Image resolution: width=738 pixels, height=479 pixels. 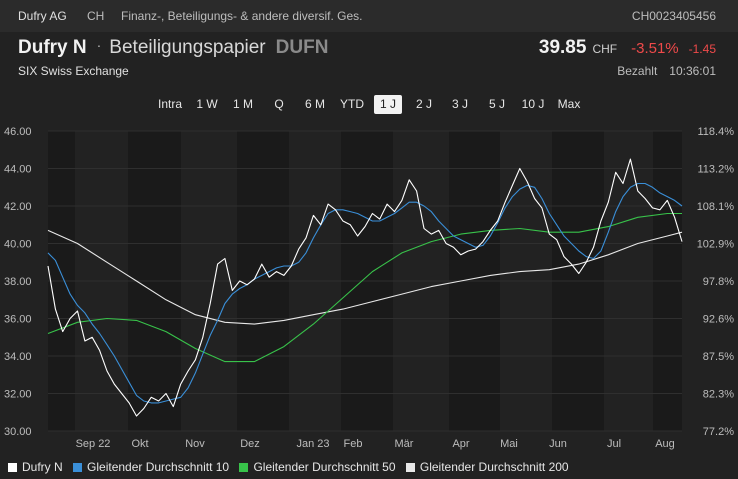 I want to click on quote-time: 10:36:01, so click(x=692, y=71).